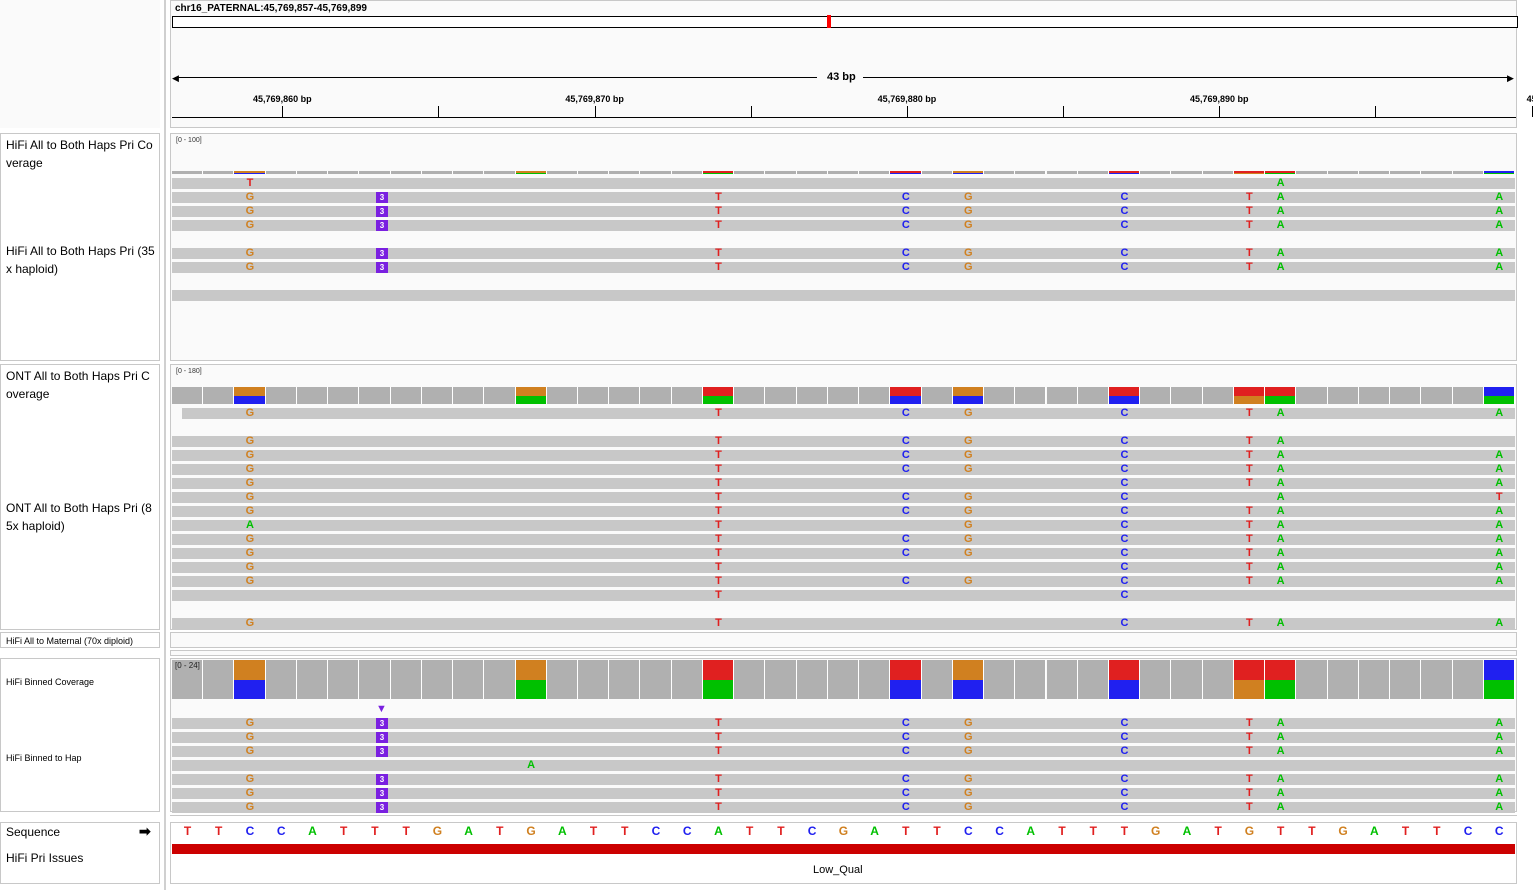 This screenshot has width=1533, height=890. I want to click on maternal-track-name: HiFi All to Maternal (70x diploid), so click(70, 641).